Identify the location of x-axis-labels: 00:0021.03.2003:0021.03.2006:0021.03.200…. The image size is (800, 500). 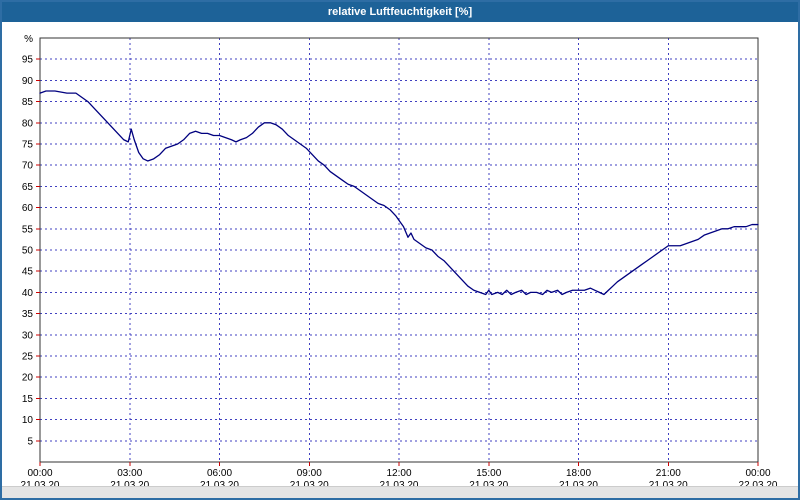
(399, 477).